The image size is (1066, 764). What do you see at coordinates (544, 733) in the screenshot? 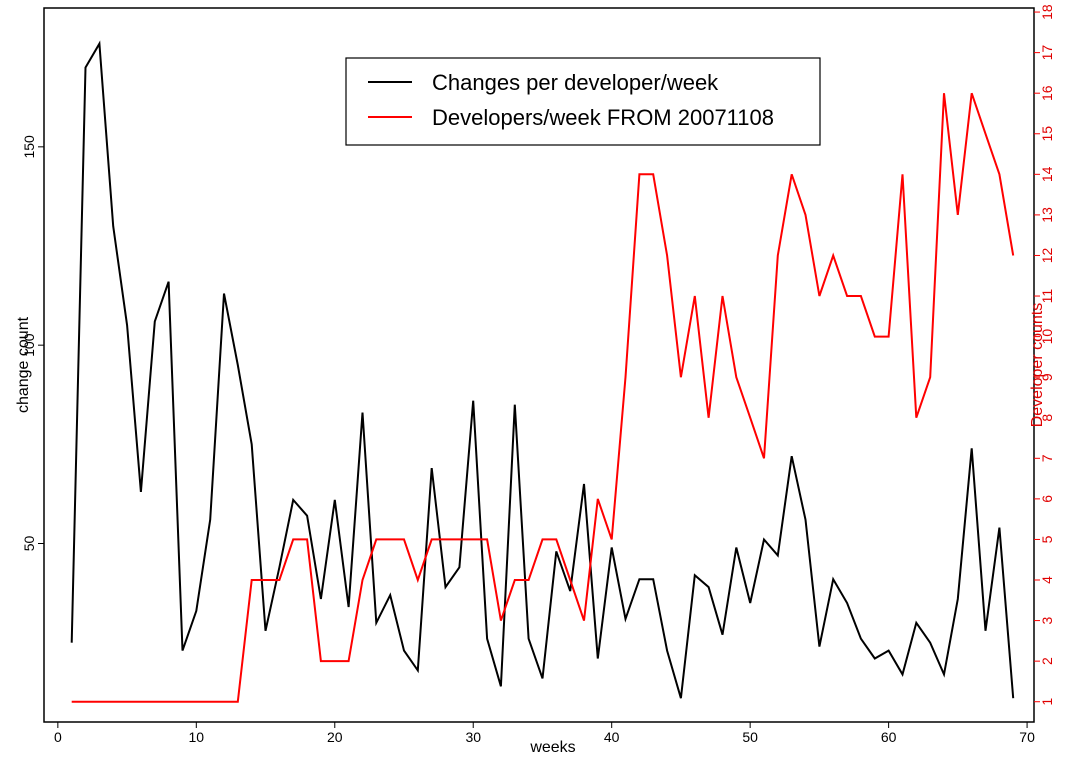
I see `x-axis: 0 10 20 30 40 50 60 70` at bounding box center [544, 733].